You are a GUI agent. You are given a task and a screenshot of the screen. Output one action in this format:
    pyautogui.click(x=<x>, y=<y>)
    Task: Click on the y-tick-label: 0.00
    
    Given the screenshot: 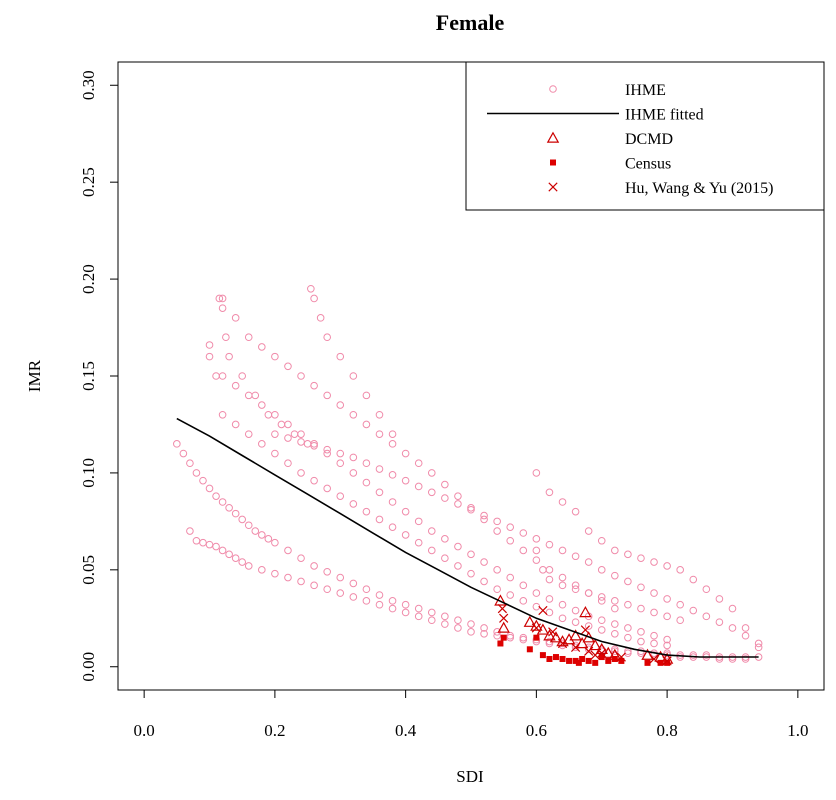 What is the action you would take?
    pyautogui.click(x=88, y=667)
    